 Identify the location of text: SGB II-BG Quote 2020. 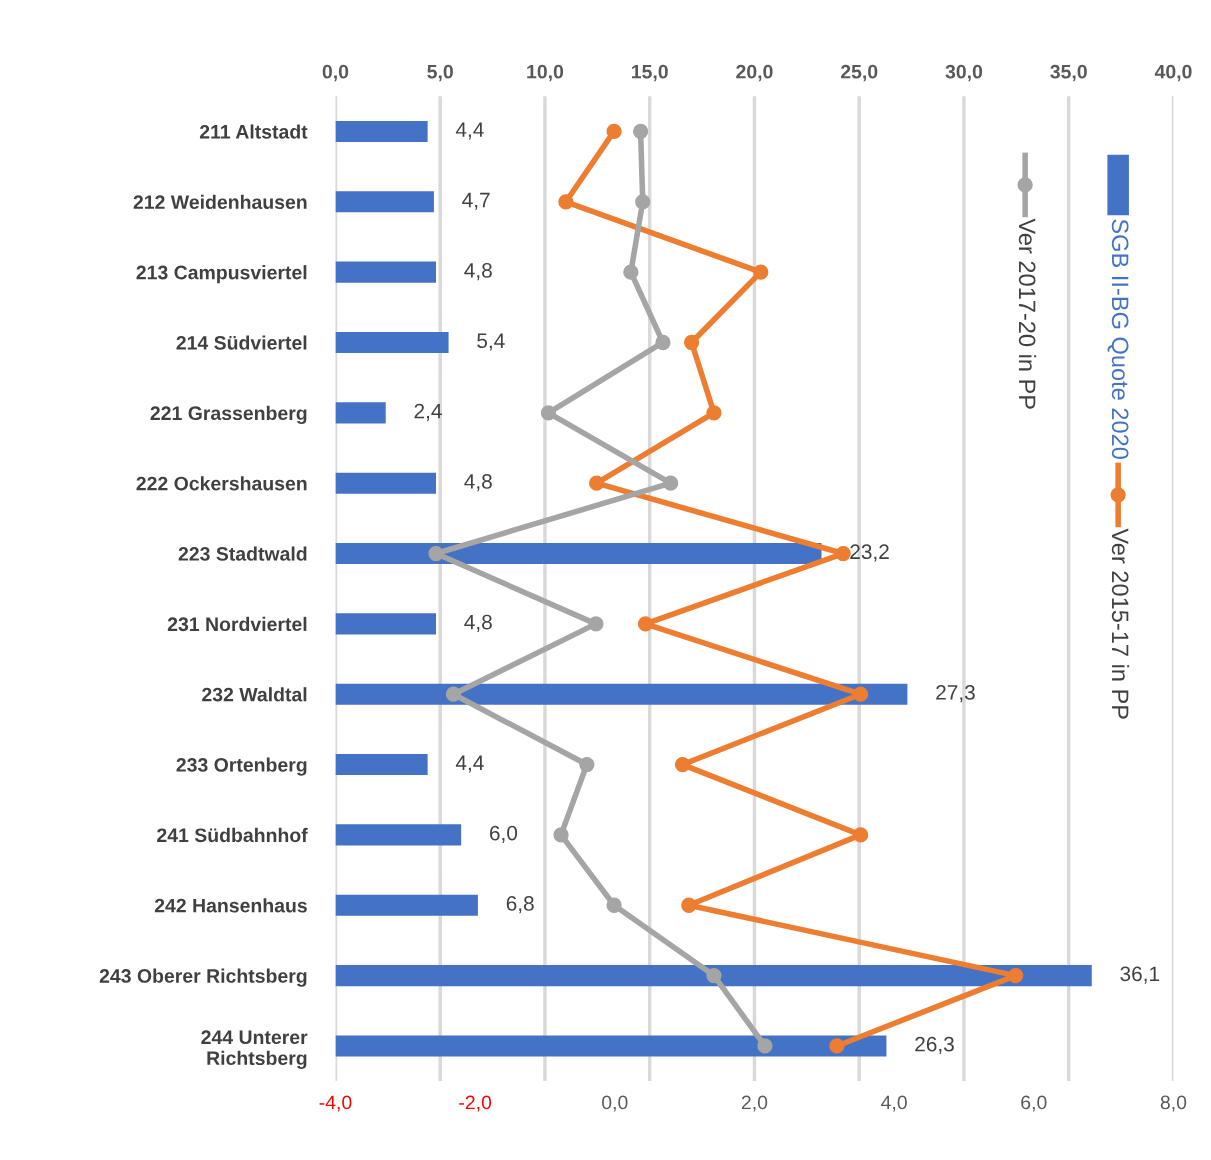
(1118, 339).